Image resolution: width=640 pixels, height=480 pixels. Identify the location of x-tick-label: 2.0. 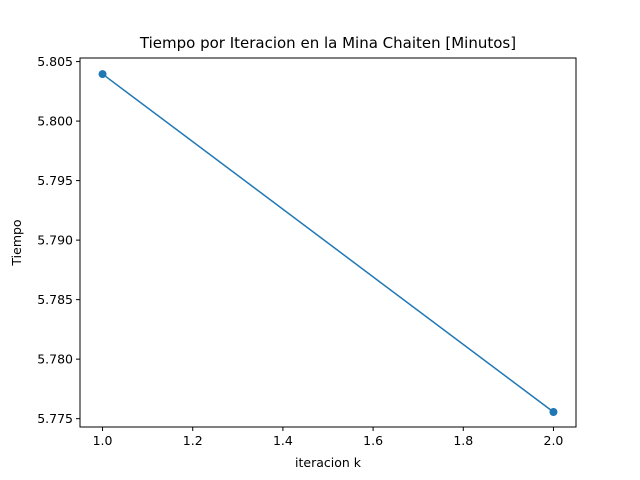
(554, 440).